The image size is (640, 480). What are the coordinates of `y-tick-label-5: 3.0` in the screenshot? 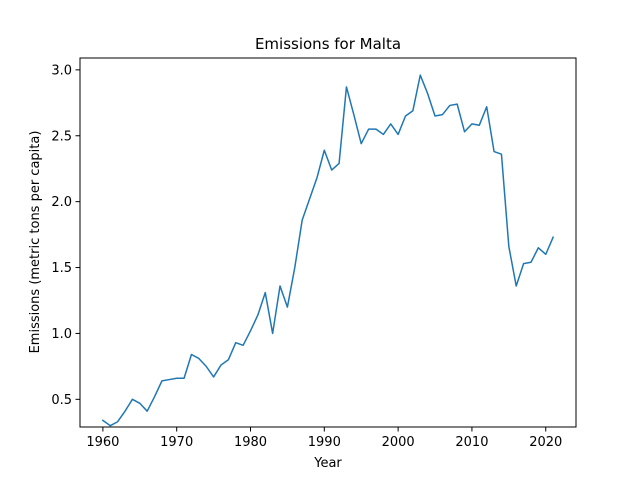 It's located at (61, 70).